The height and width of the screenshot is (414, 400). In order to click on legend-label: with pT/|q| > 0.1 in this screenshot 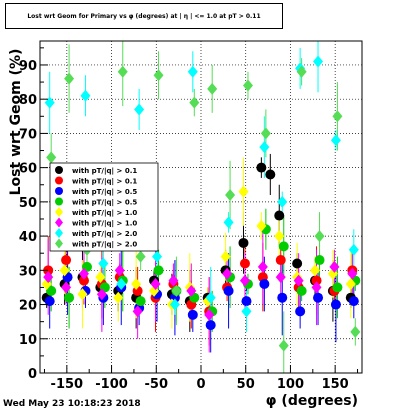, I will do `click(104, 182)`.